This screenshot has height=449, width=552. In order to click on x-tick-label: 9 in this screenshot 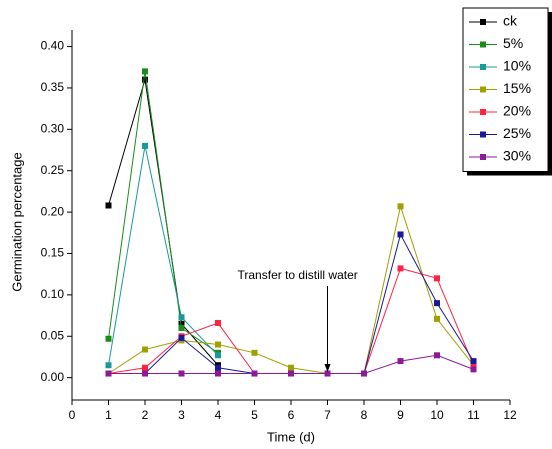, I will do `click(400, 415)`.